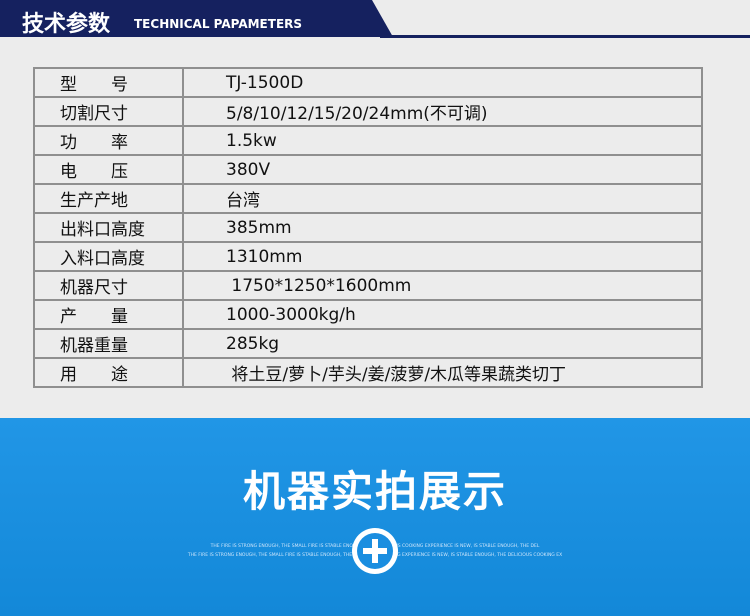 The height and width of the screenshot is (616, 750). I want to click on spec-row: 型 号 TJ-1500D, so click(368, 82).